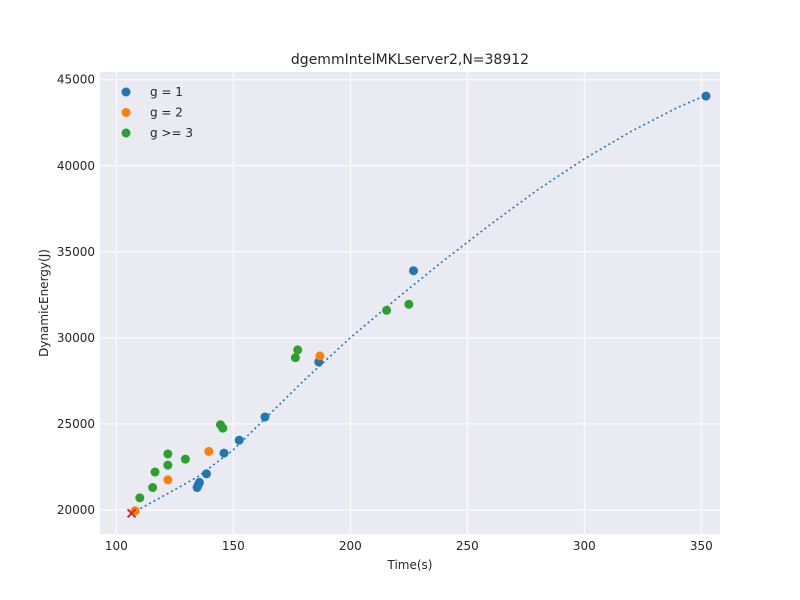  I want to click on legend-label: g >= 3, so click(171, 133).